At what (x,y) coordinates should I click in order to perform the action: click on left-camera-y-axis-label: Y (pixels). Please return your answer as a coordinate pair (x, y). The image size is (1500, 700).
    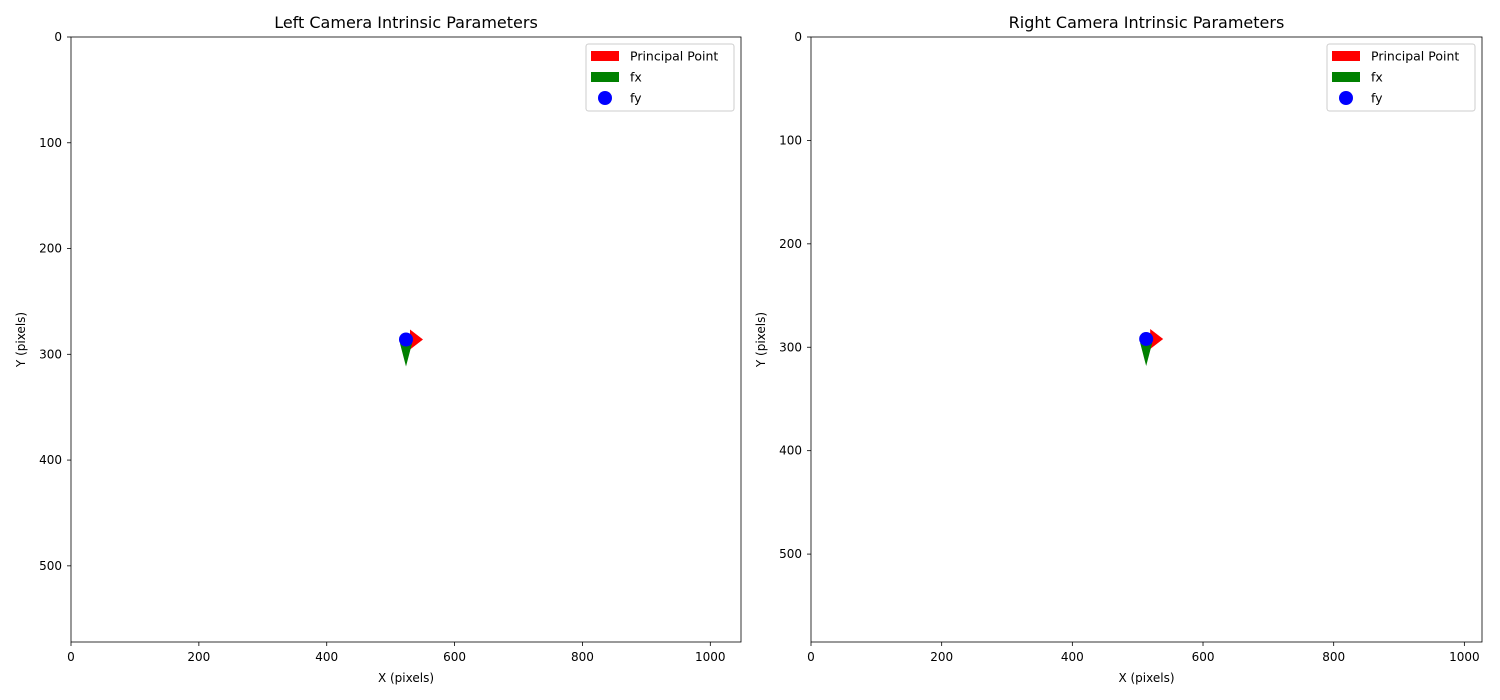
    Looking at the image, I should click on (21, 340).